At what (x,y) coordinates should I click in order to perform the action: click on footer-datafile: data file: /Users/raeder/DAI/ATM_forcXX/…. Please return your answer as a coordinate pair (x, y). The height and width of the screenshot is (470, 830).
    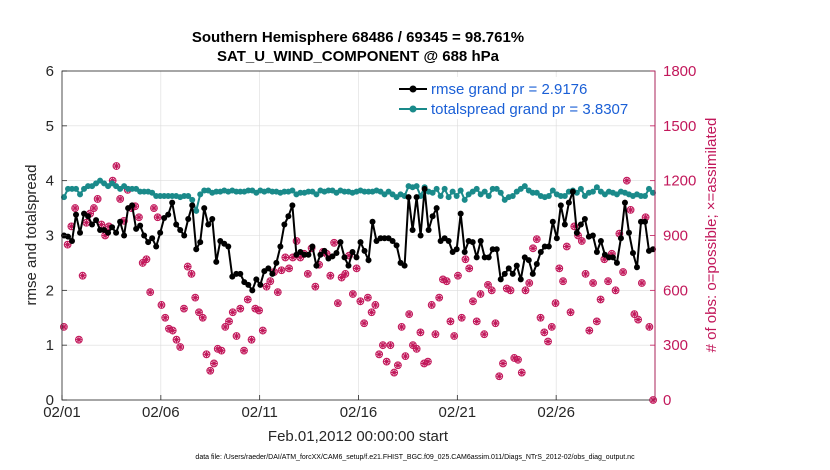
    Looking at the image, I should click on (415, 457).